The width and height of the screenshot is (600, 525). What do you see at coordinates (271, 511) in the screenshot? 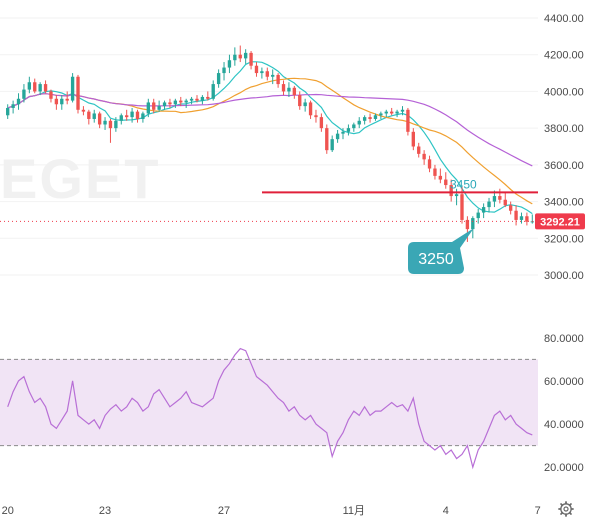
I see `time-axis: 20 23 27 11月 4 7` at bounding box center [271, 511].